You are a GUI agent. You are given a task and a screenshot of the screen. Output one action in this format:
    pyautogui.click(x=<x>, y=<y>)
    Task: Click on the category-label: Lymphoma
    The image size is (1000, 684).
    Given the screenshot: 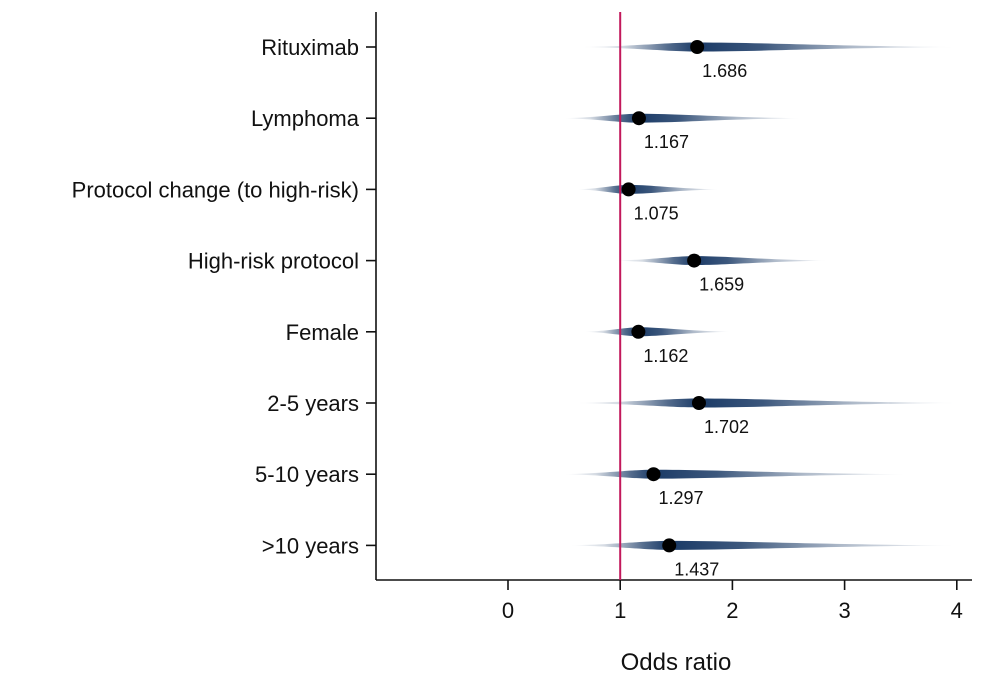 What is the action you would take?
    pyautogui.click(x=305, y=118)
    